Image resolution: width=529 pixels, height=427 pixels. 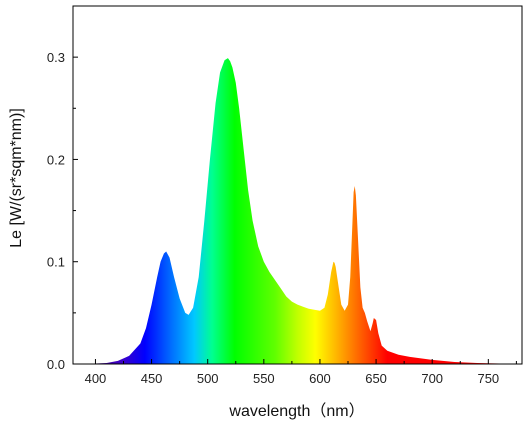 I want to click on x-tick-label: 750, so click(x=488, y=378).